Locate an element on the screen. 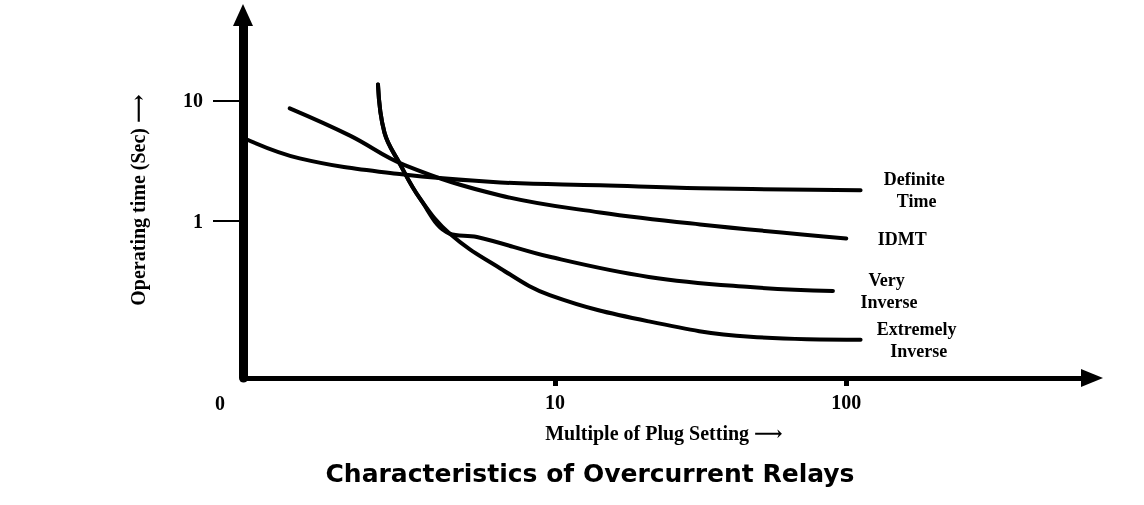 This screenshot has height=505, width=1144. x-axis-title: Multiple of Plug Setting ⟶ is located at coordinates (664, 433).